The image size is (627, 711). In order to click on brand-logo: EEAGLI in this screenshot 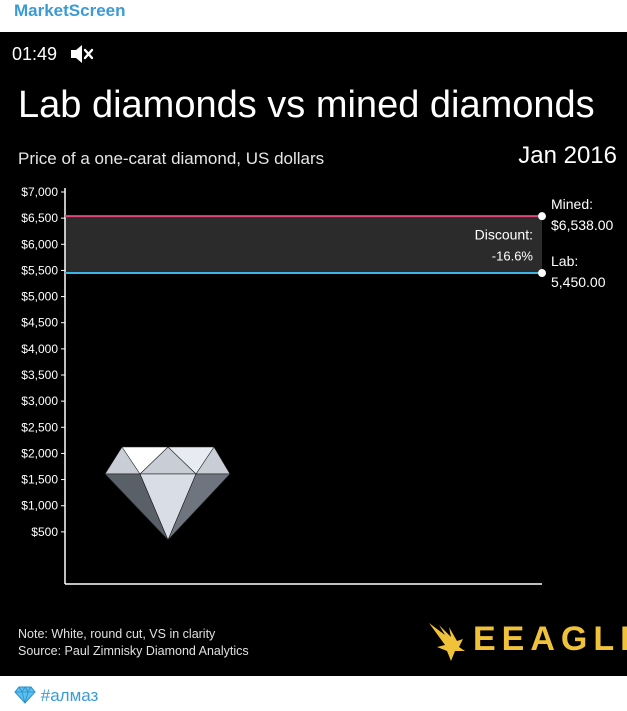, I will do `click(526, 640)`.